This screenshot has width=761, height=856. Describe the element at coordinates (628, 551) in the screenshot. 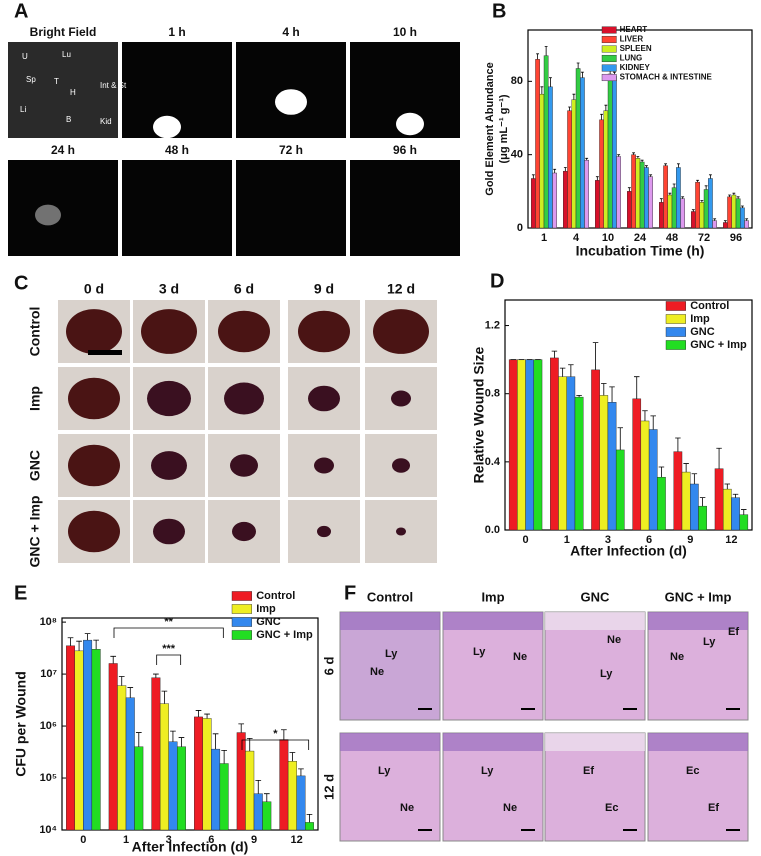

I see `x-axis-label: After Infection (d)` at that location.